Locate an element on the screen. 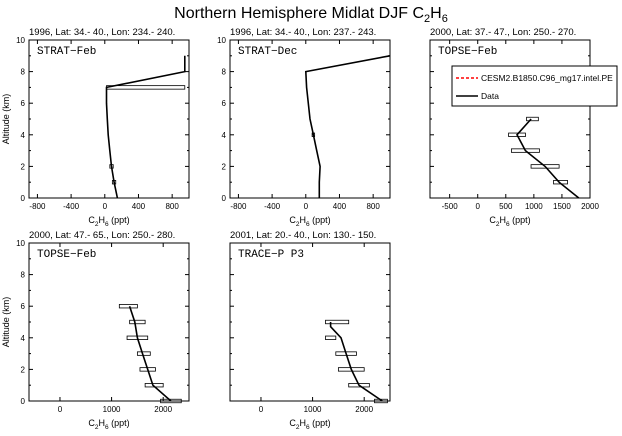 The image size is (622, 436). x-tick-label: 1500 is located at coordinates (562, 206).